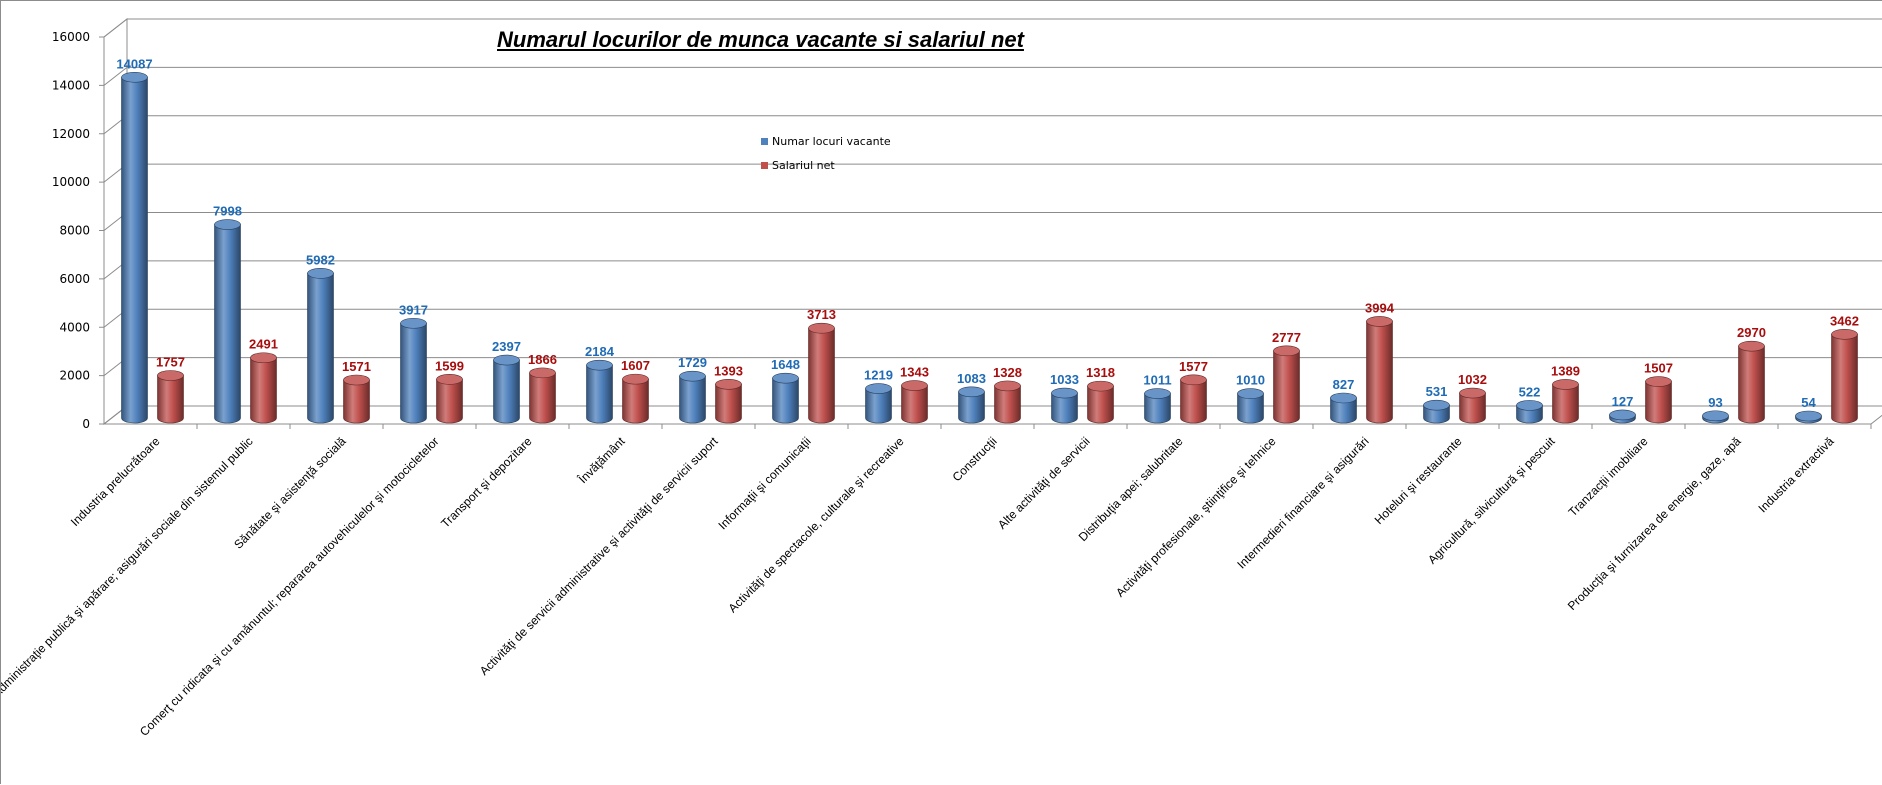 The height and width of the screenshot is (785, 1882). Describe the element at coordinates (785, 364) in the screenshot. I see `data-label: 1648` at that location.